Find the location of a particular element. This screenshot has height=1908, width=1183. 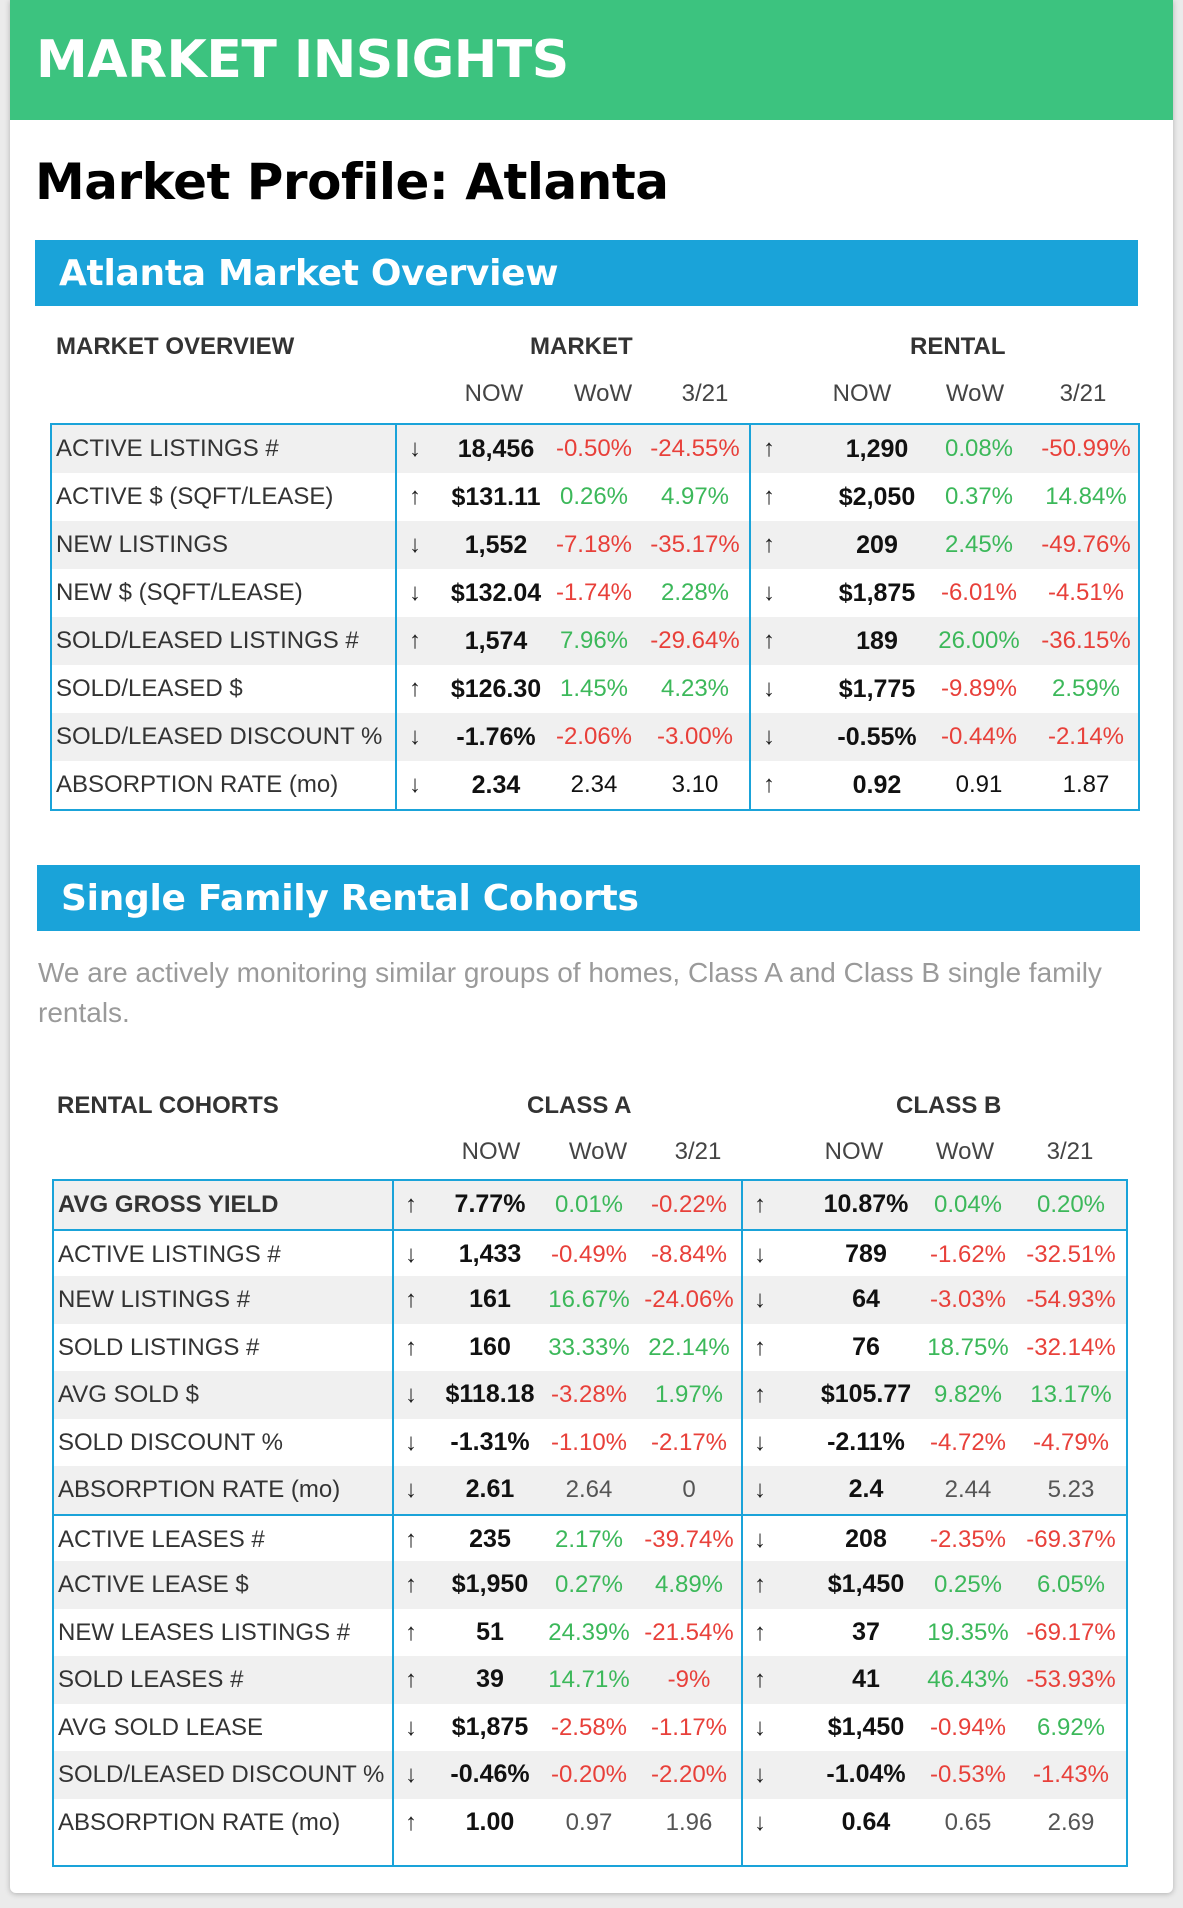

wow-value: 2.45% is located at coordinates (979, 544).